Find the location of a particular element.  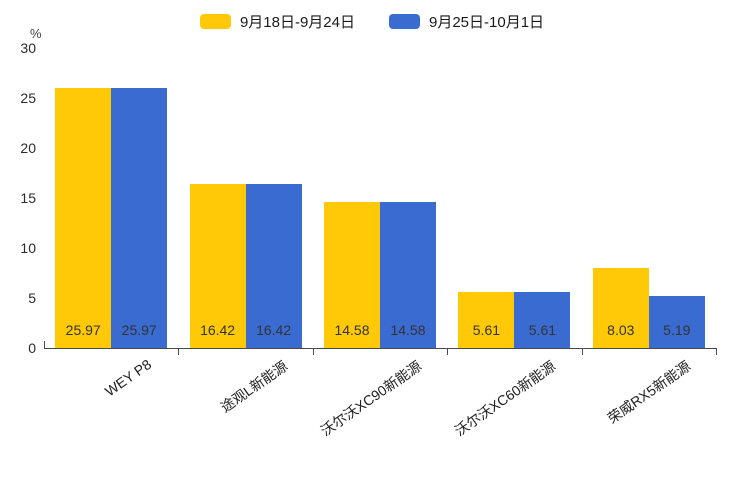

bar: 5.19 is located at coordinates (676, 322).